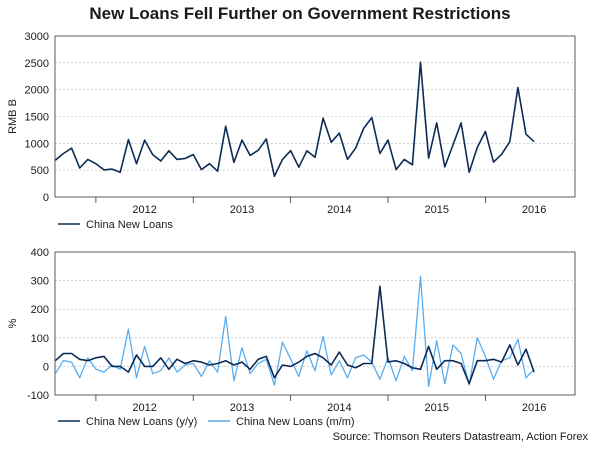 The image size is (600, 450). I want to click on y-tick-label: 2500, so click(37, 64).